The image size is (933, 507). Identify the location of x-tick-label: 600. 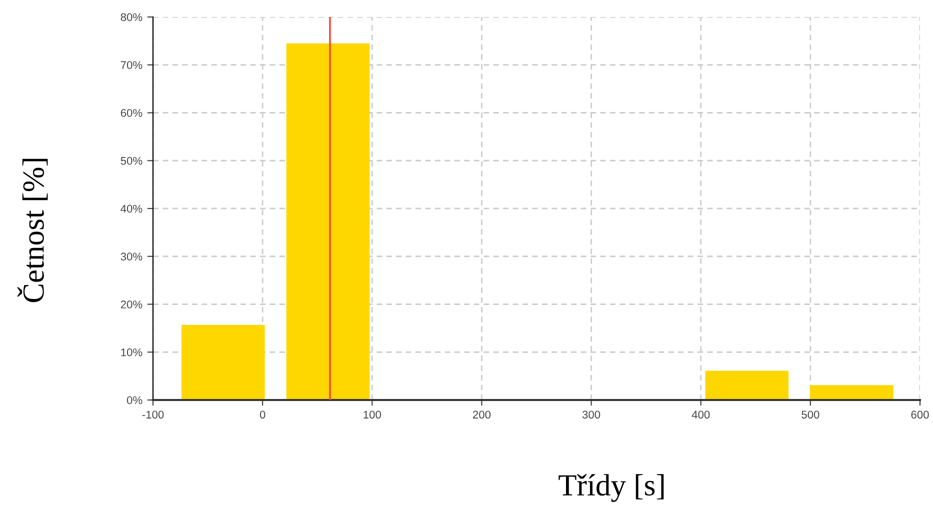
(920, 414).